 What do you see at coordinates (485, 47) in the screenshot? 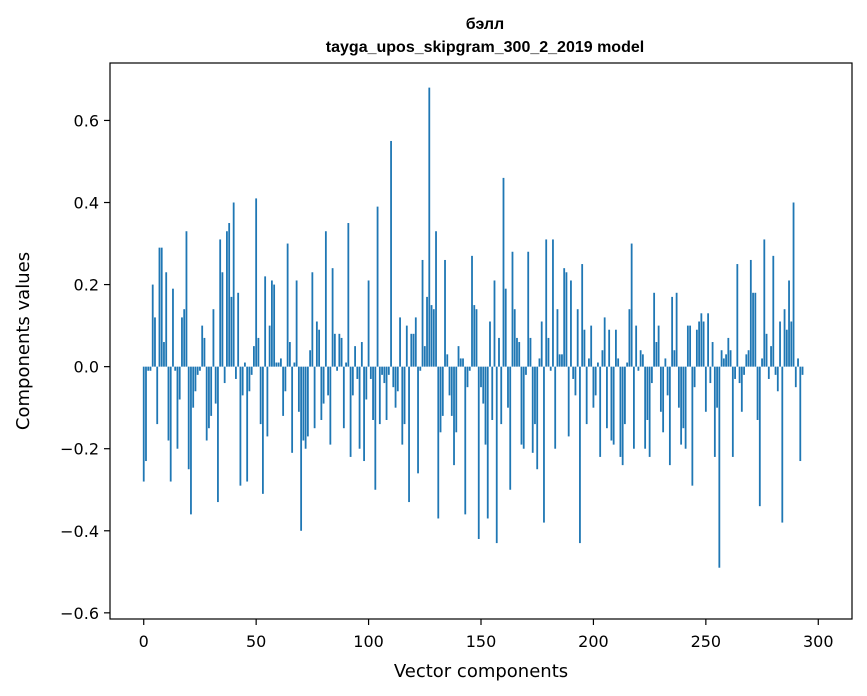
I see `chart-subtitle: tayga_upos_skipgram_300_2_2019 model` at bounding box center [485, 47].